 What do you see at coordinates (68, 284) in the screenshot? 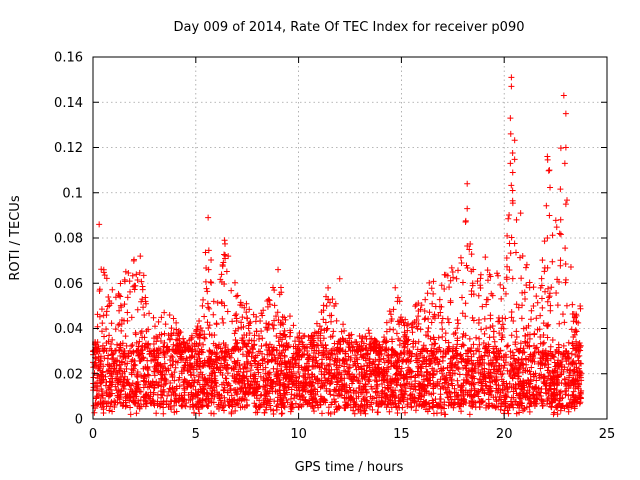
I see `y-tick-label: 0.06` at bounding box center [68, 284].